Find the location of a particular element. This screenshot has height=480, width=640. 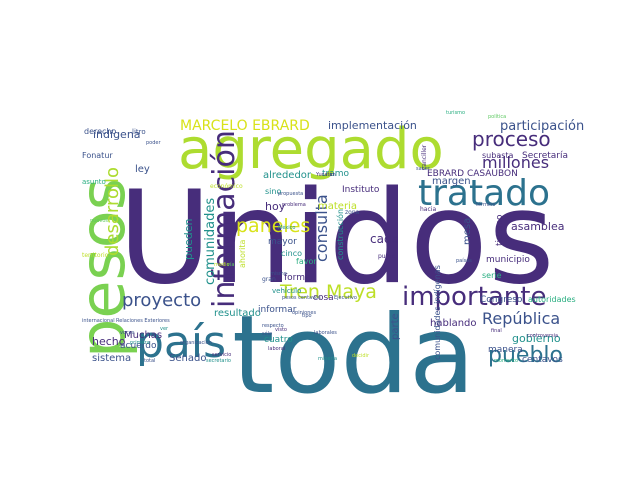

cloud-word: alrededor is located at coordinates (287, 175).